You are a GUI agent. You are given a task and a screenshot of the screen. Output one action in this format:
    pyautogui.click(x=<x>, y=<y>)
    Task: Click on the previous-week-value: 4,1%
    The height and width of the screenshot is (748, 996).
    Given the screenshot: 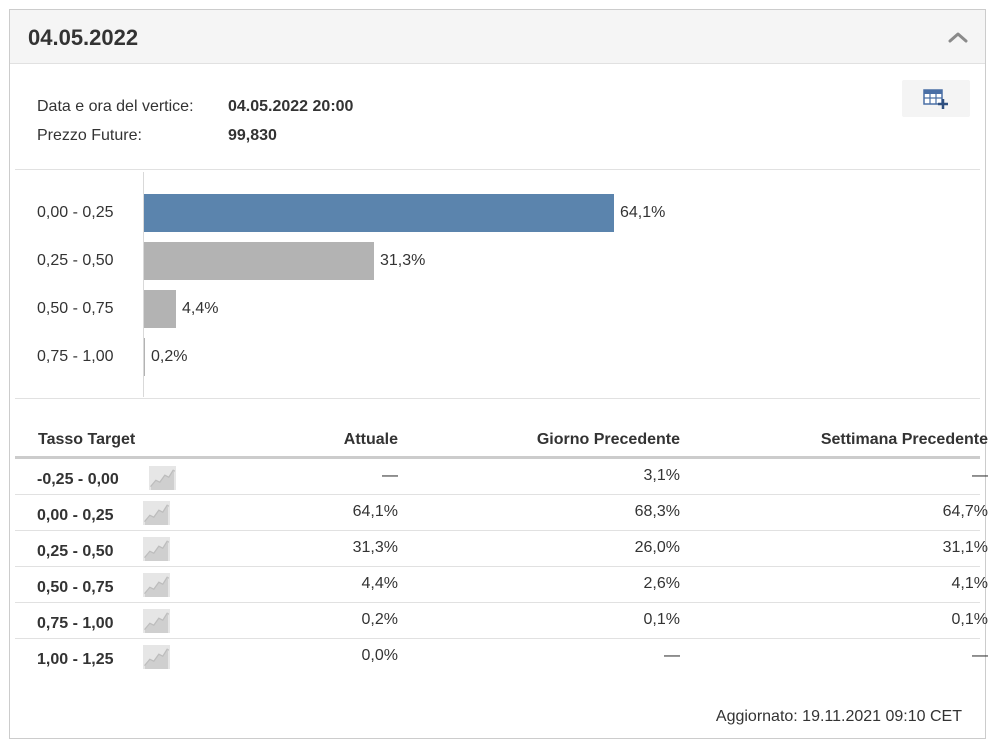 What is the action you would take?
    pyautogui.click(x=969, y=583)
    